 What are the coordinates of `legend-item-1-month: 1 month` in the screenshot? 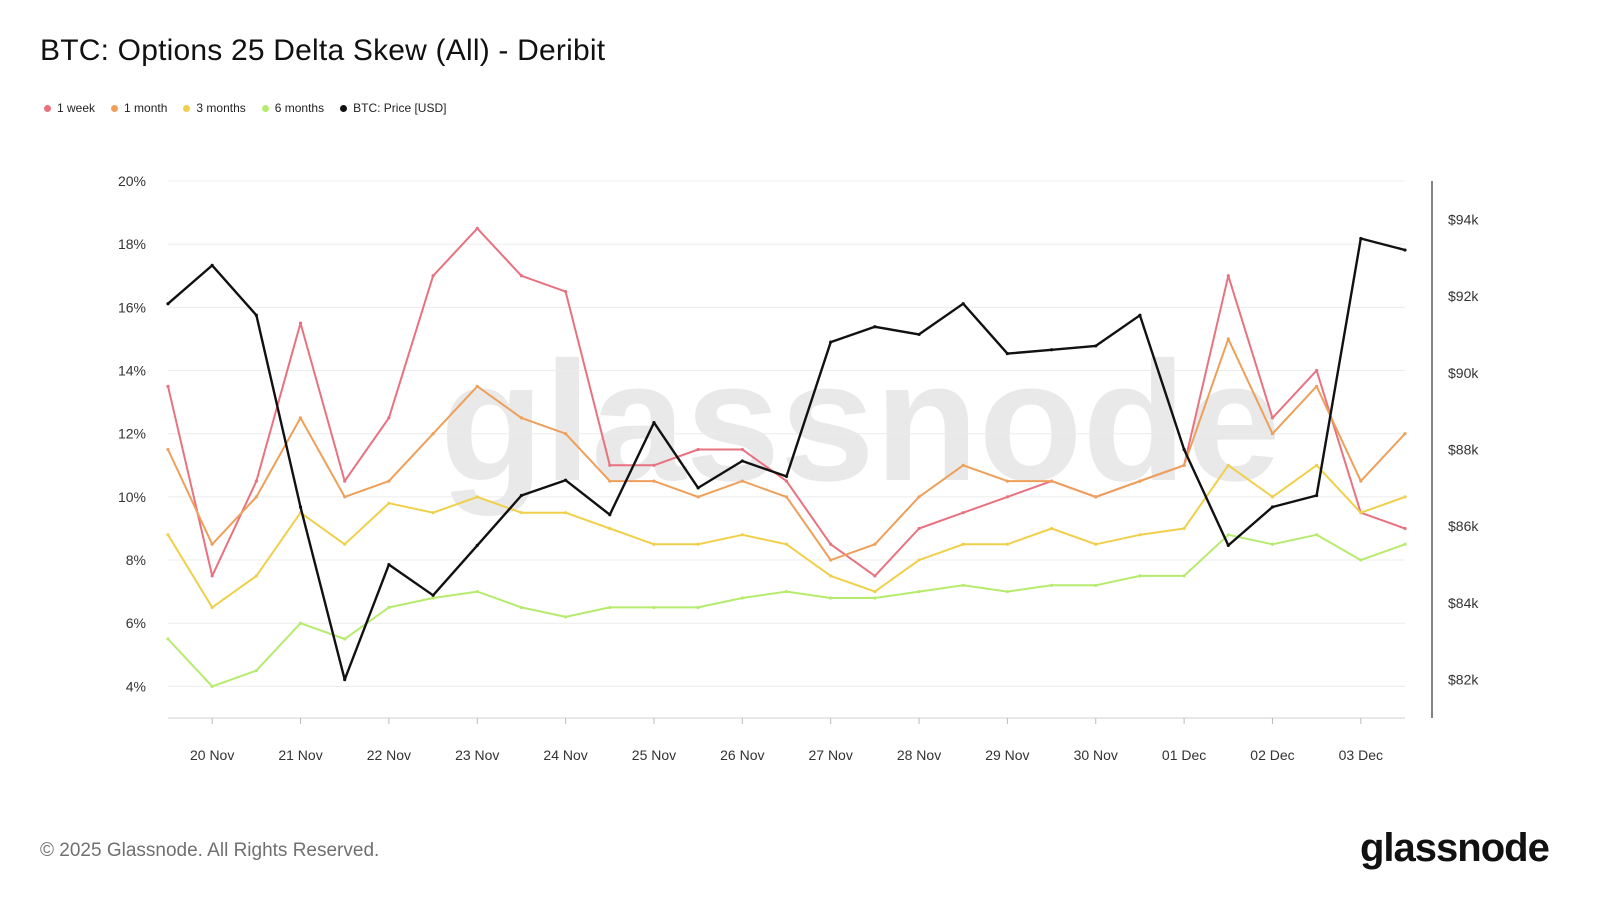 It's located at (139, 108).